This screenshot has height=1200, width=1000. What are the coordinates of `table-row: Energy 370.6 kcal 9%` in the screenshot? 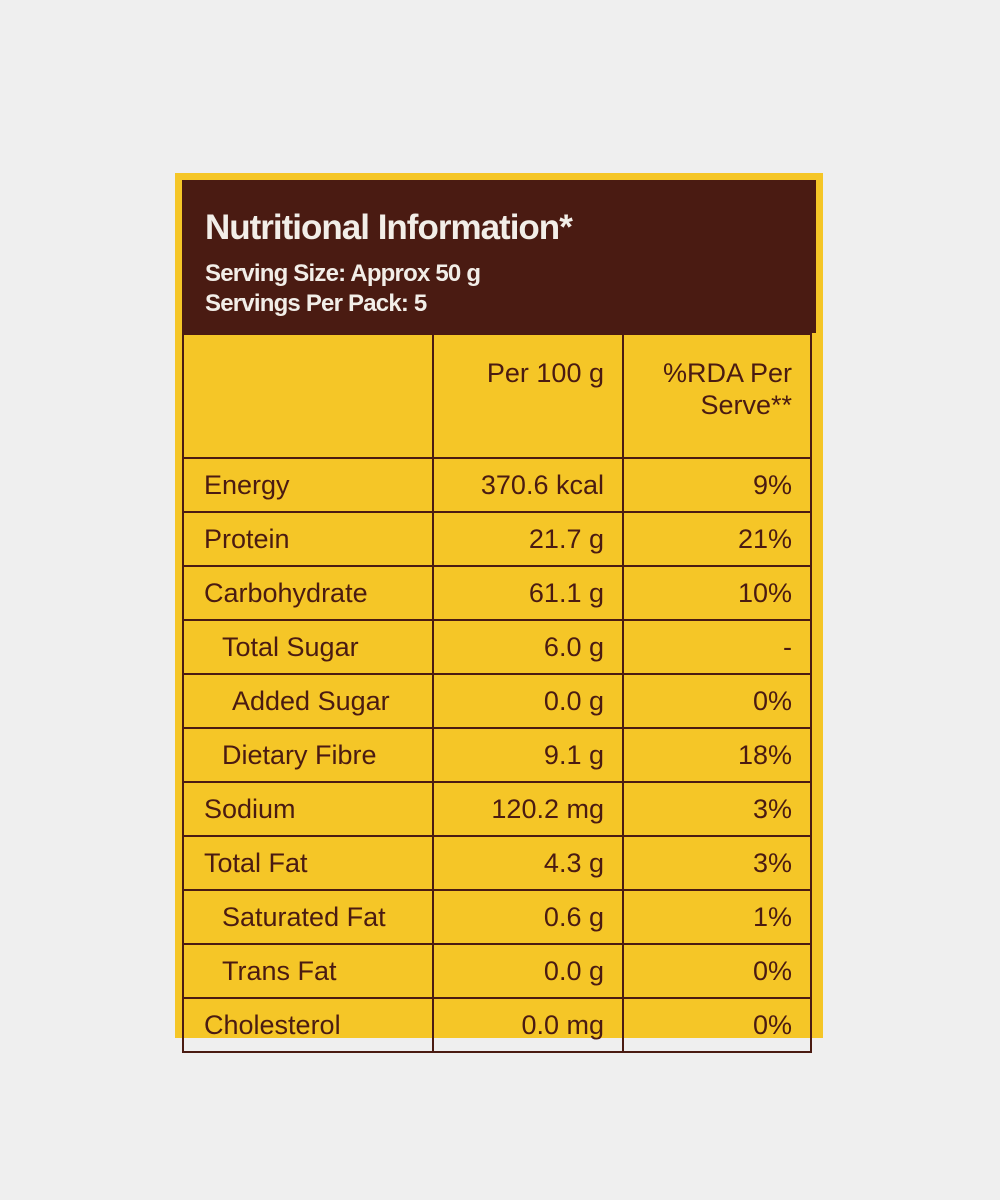 It's located at (497, 485).